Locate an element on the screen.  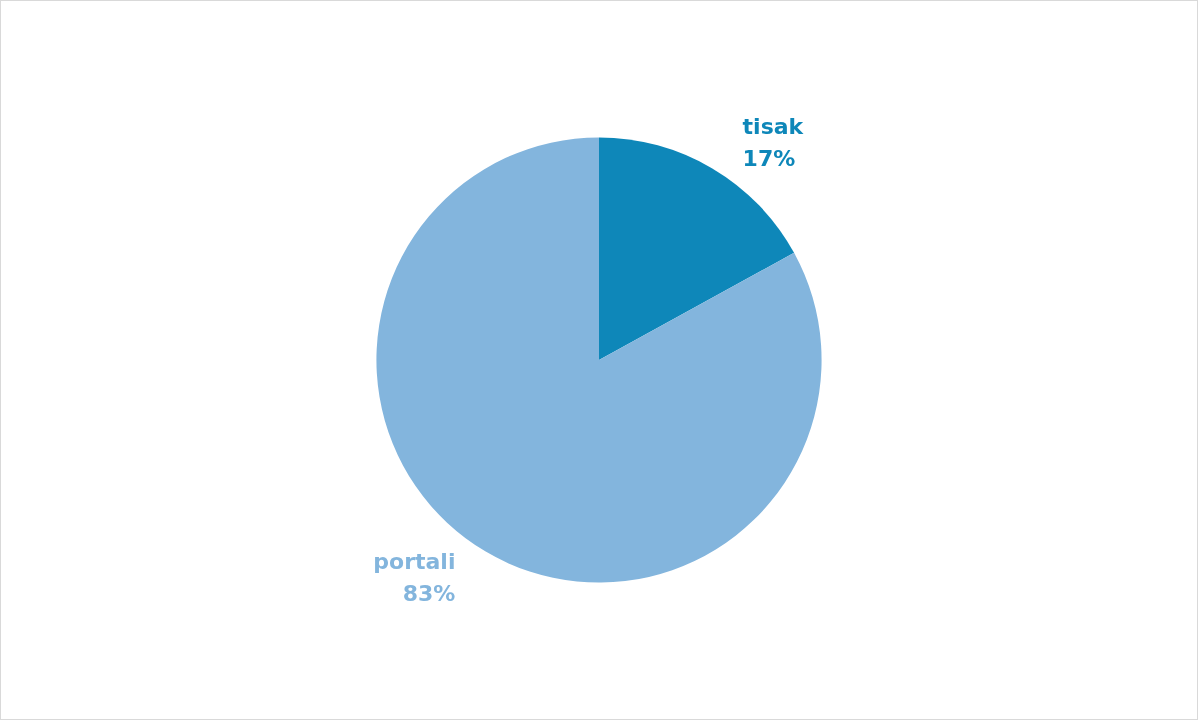
data-label: 17% is located at coordinates (769, 159).